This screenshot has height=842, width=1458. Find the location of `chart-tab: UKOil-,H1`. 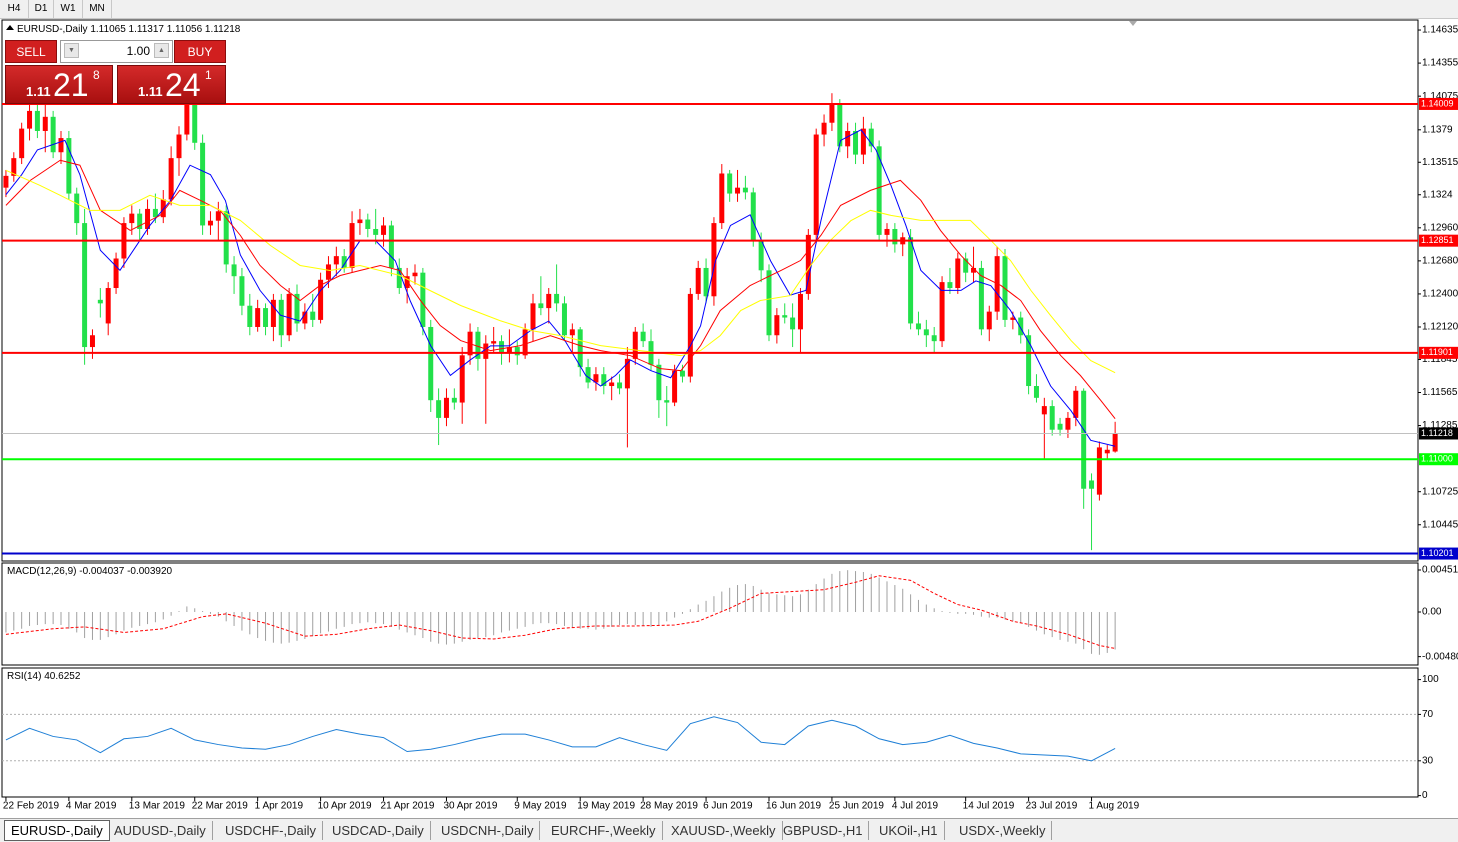

chart-tab: UKOil-,H1 is located at coordinates (909, 830).